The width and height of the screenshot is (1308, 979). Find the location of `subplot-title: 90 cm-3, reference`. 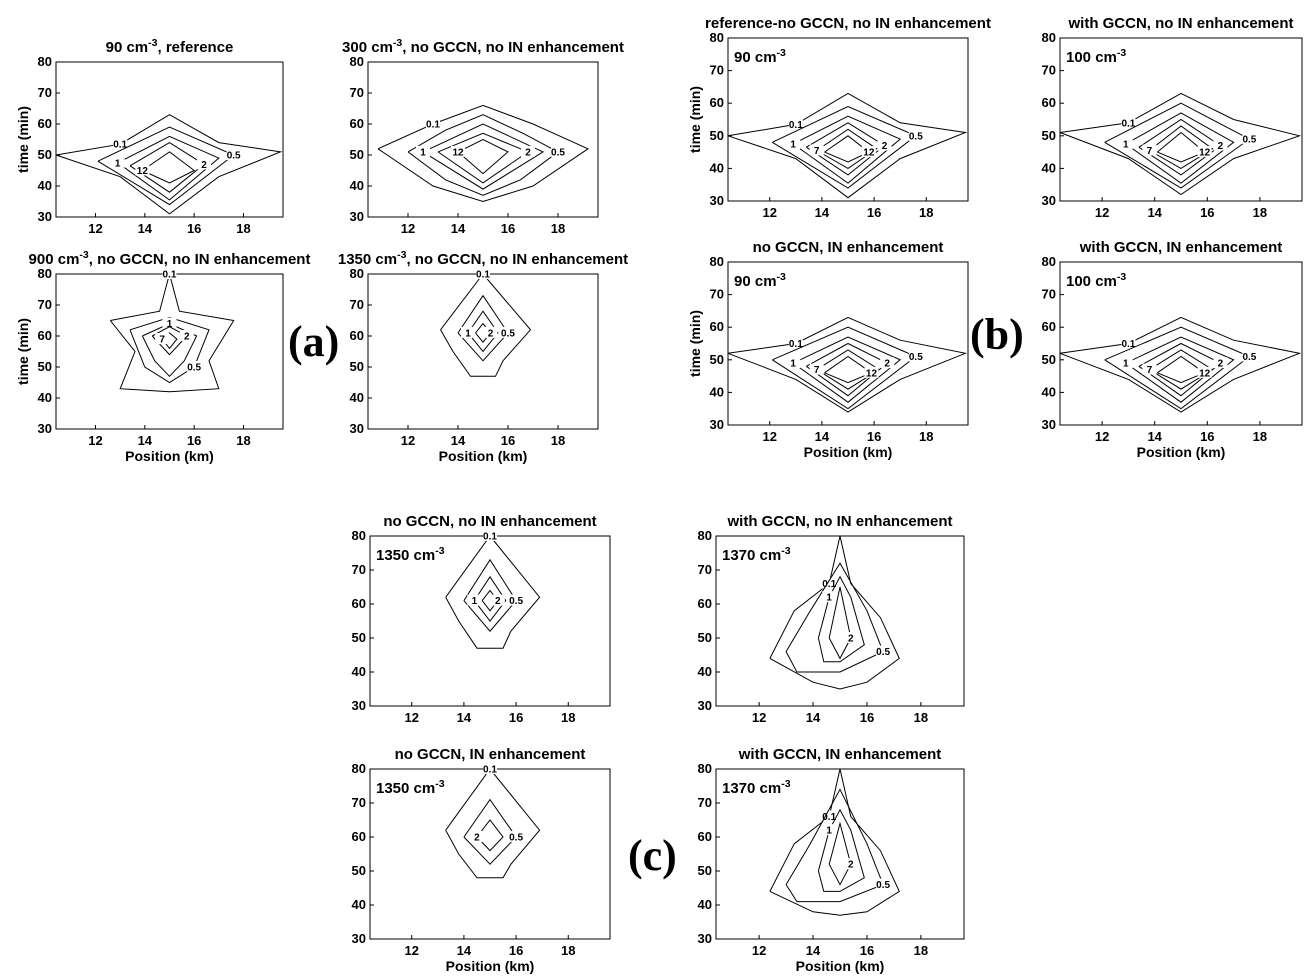

subplot-title: 90 cm-3, reference is located at coordinates (170, 46).